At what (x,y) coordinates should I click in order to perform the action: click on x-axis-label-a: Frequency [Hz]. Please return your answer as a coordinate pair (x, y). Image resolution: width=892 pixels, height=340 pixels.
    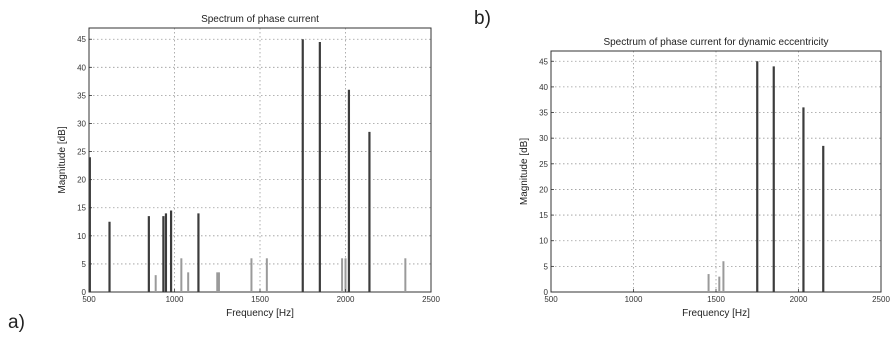
    Looking at the image, I should click on (260, 313).